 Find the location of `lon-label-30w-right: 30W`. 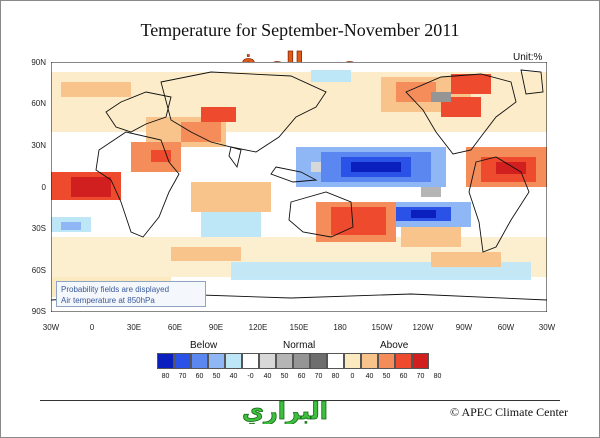

lon-label-30w-right: 30W is located at coordinates (547, 327).